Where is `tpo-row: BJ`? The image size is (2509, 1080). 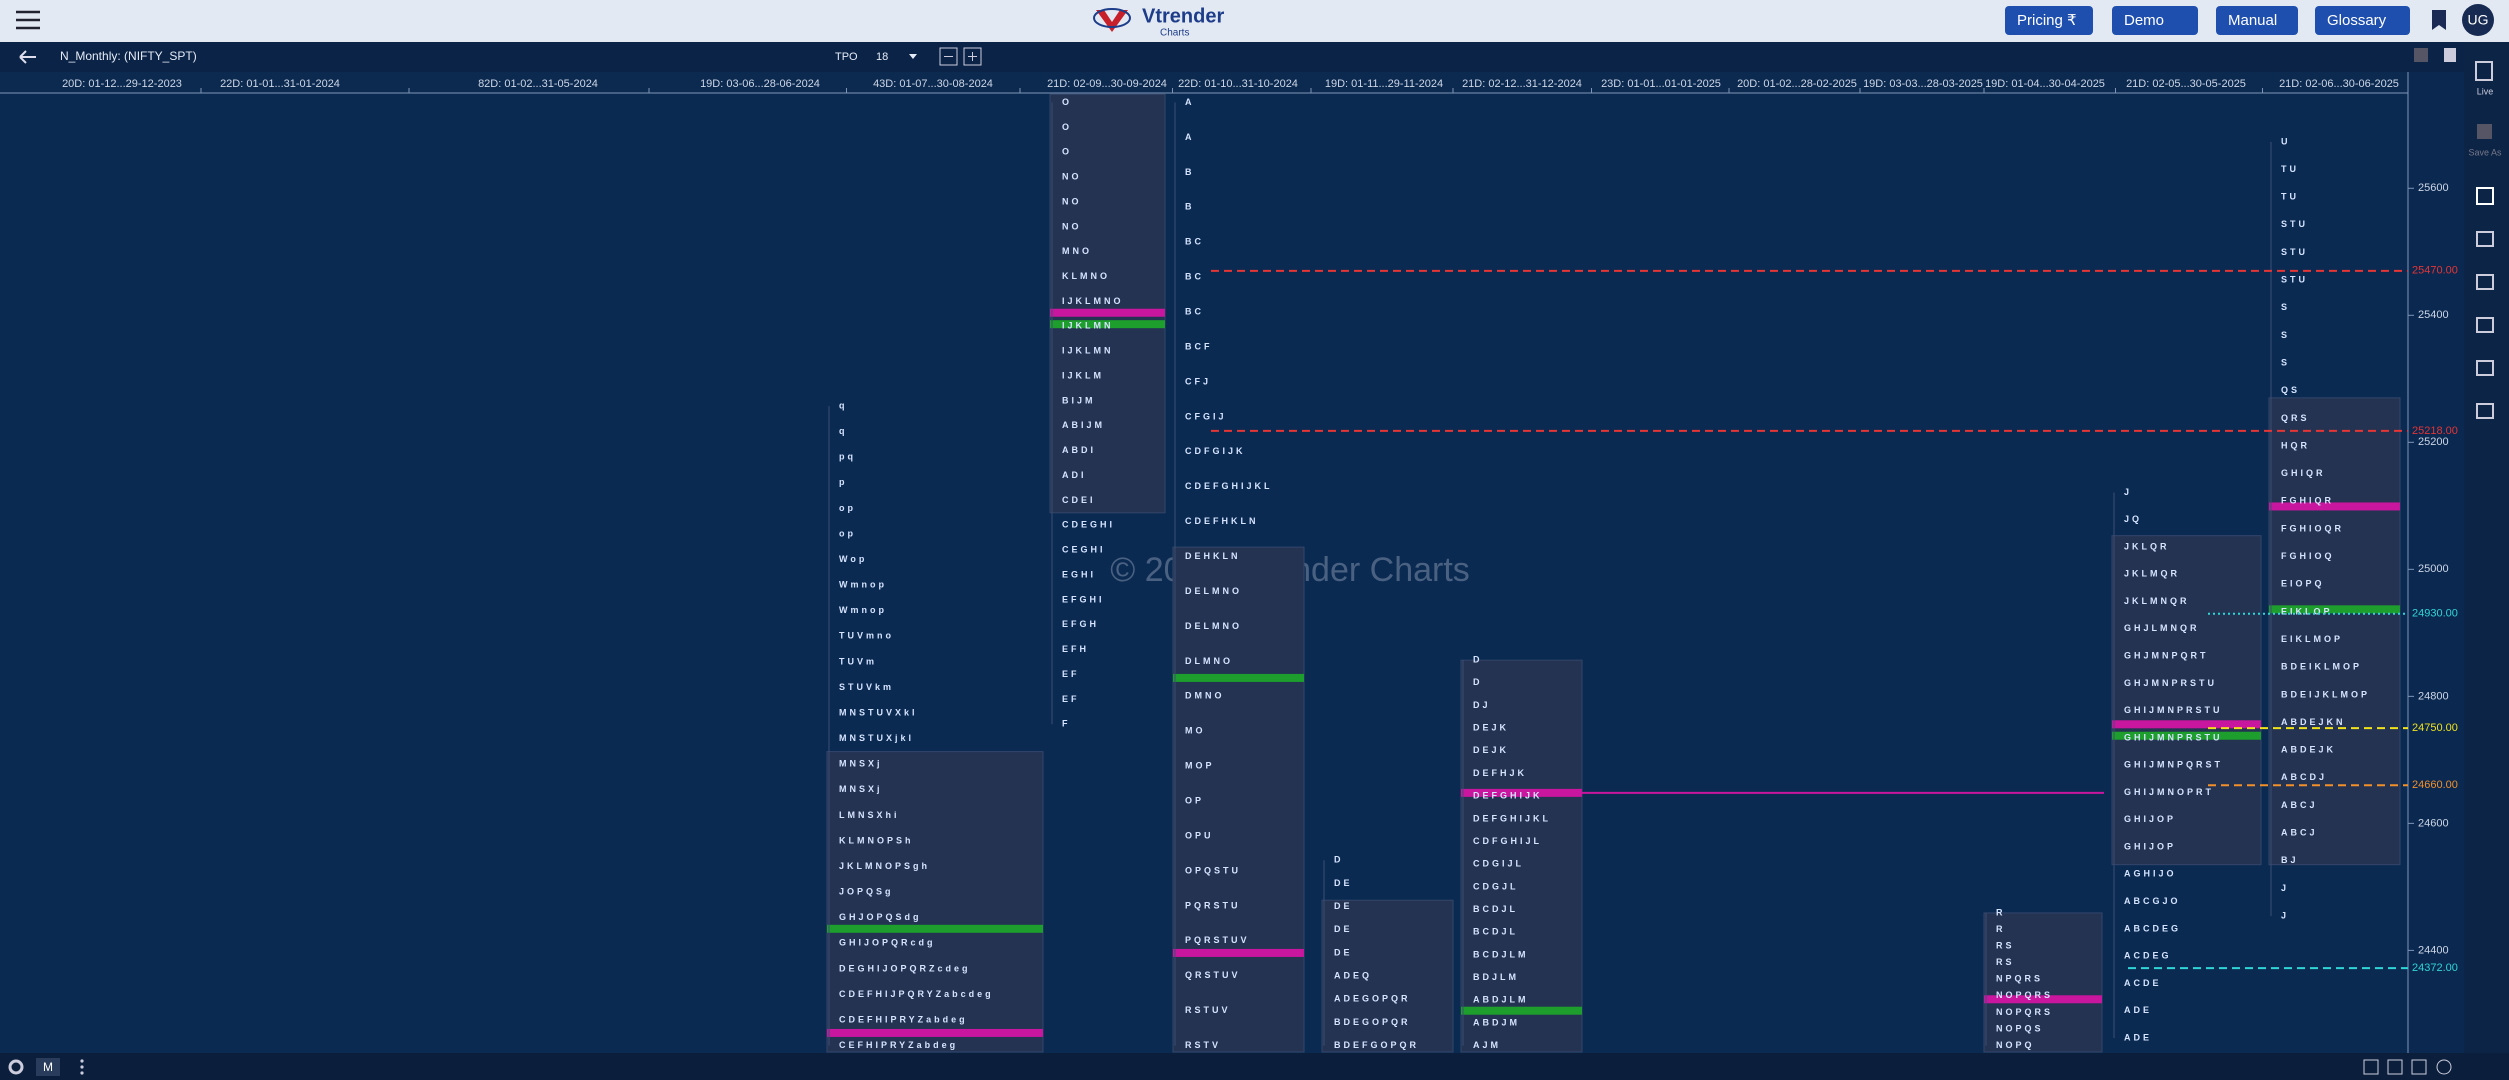 tpo-row: BJ is located at coordinates (2290, 860).